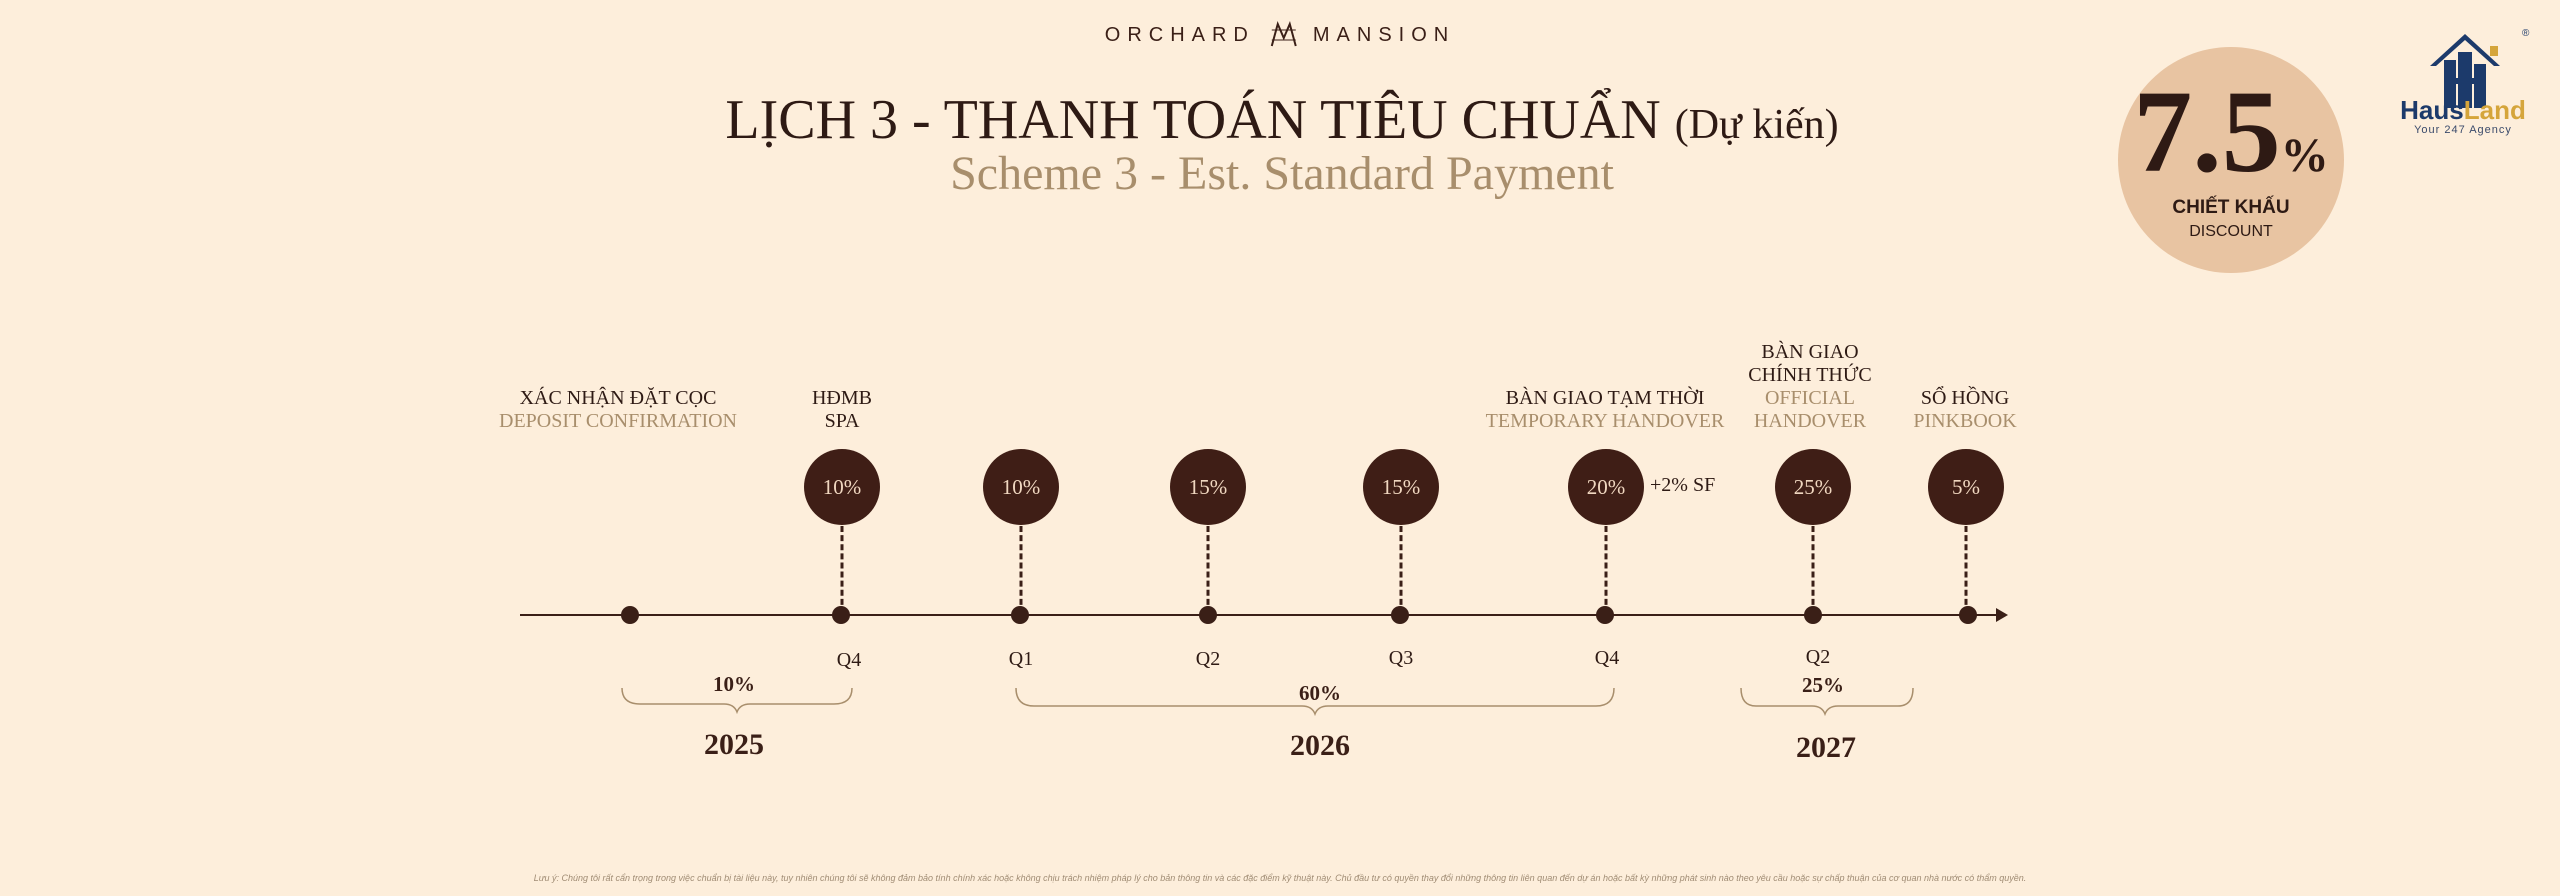 The height and width of the screenshot is (896, 2560). I want to click on milestone-label-pinkbook: SỔ HỒNG PINKBOOK, so click(1964, 410).